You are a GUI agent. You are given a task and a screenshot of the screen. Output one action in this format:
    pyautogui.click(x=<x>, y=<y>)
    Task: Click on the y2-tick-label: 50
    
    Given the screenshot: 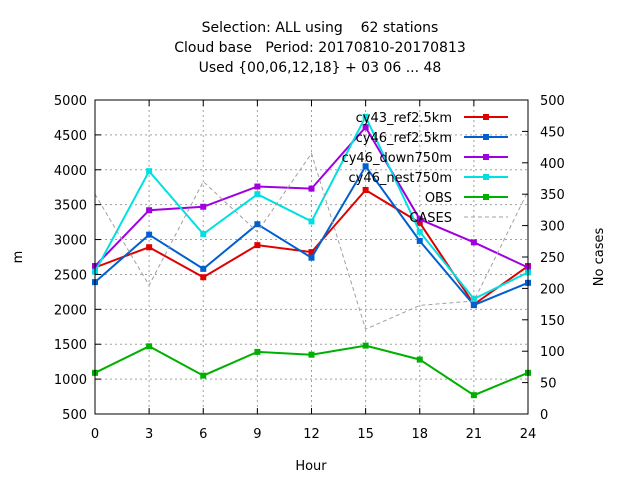 What is the action you would take?
    pyautogui.click(x=548, y=384)
    